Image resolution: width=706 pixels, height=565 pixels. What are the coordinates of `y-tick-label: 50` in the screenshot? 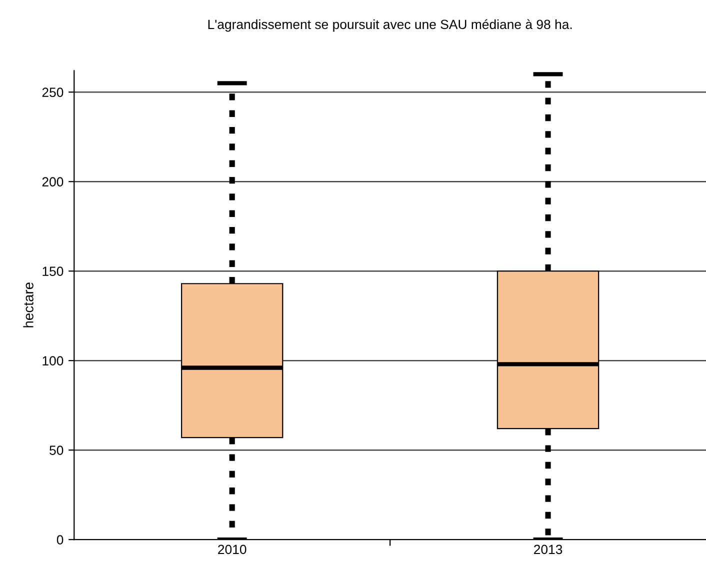 It's located at (57, 450).